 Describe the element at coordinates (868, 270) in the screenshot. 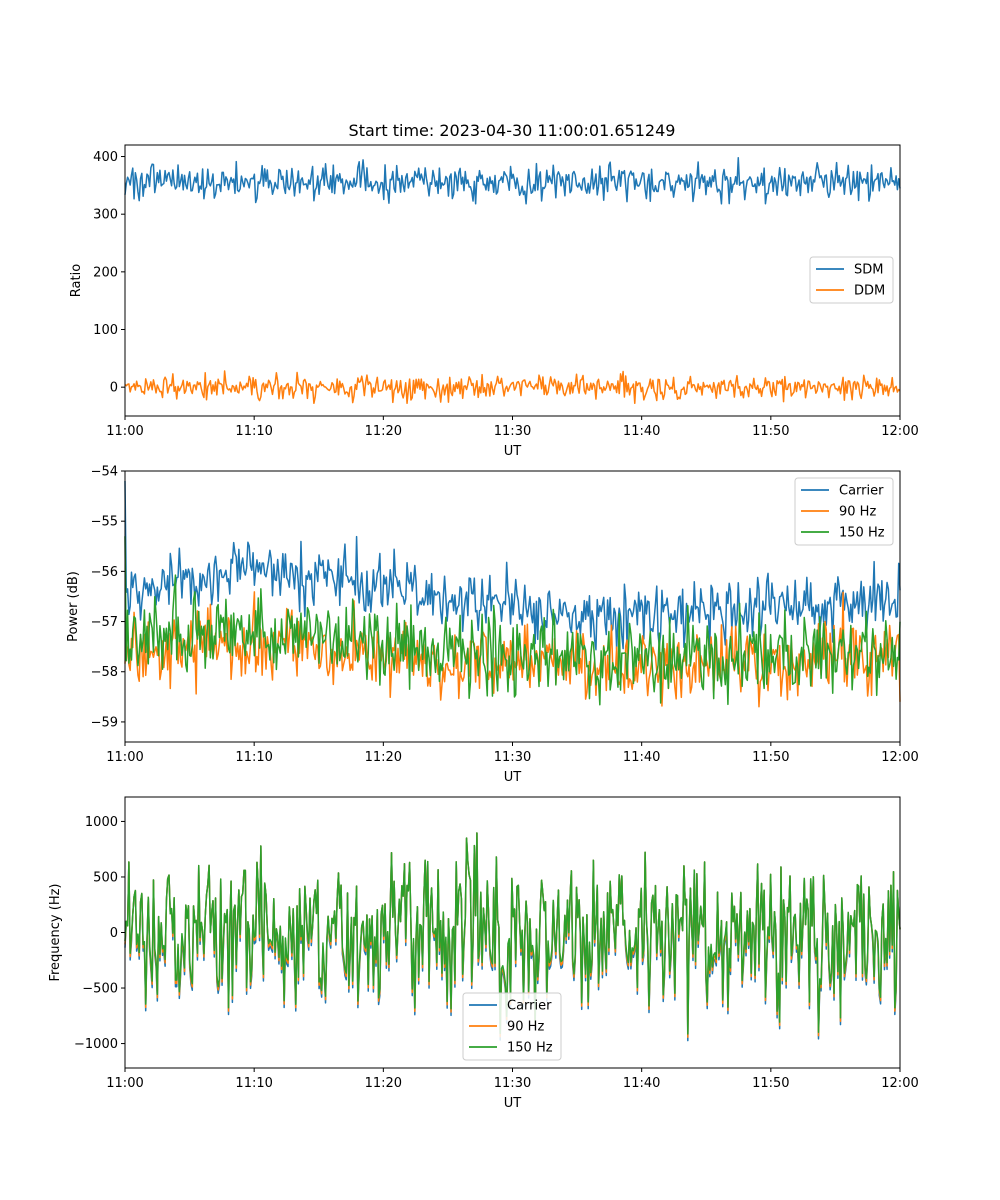

I see `legend-label: SDM` at that location.